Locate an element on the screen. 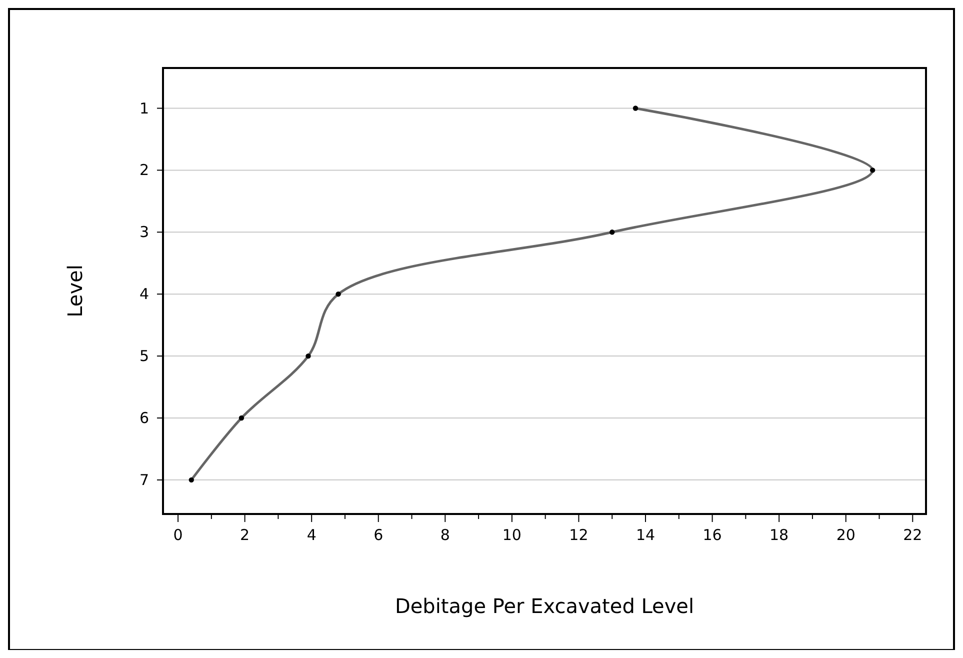  x-tick-label: 14 is located at coordinates (646, 535).